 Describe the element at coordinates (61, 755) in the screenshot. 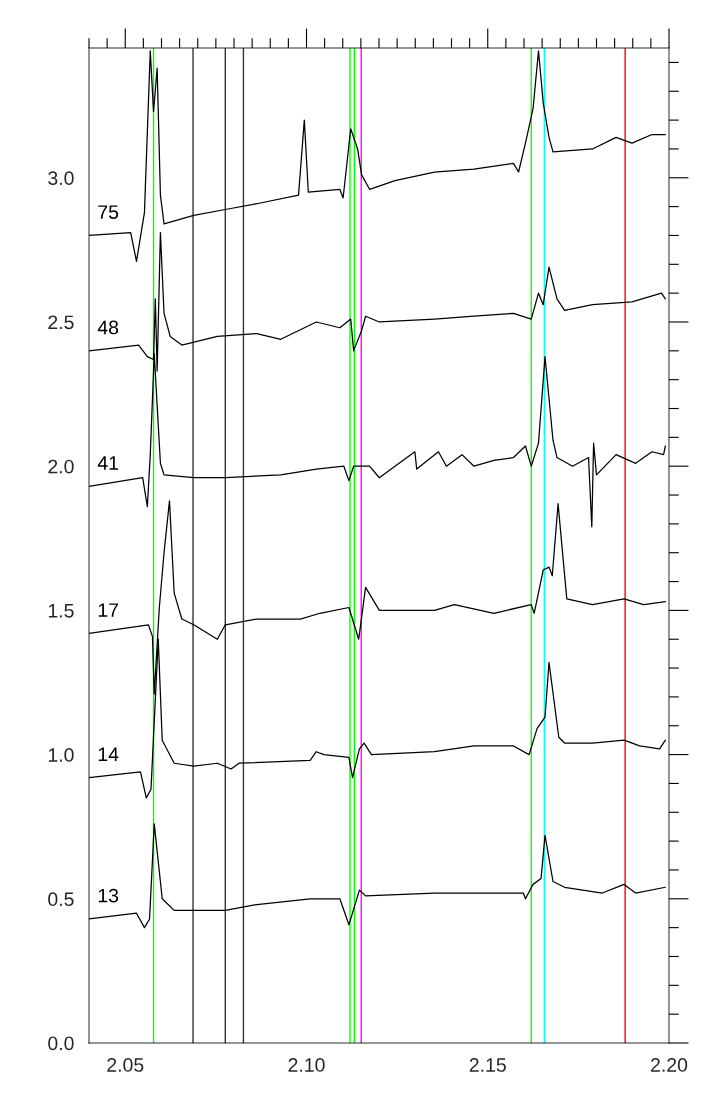

I see `y-tick-label: 1.0` at that location.